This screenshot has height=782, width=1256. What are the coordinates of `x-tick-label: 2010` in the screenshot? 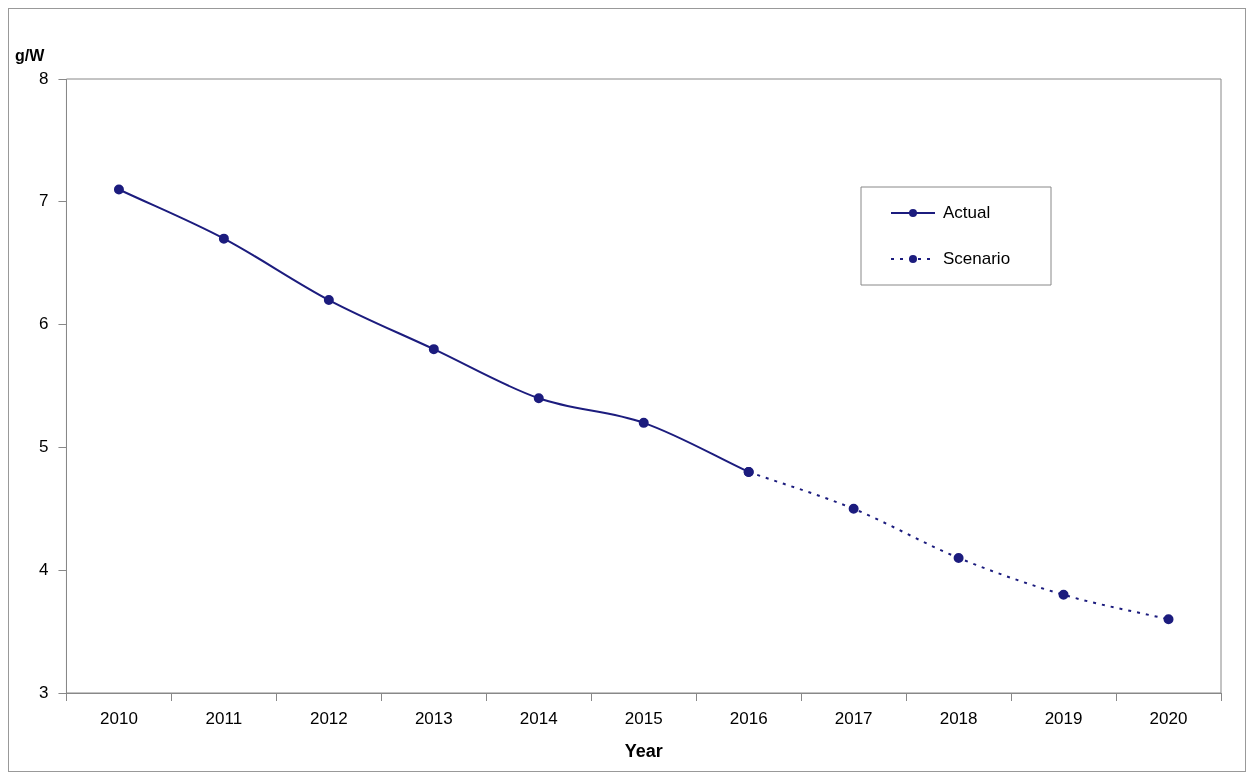 It's located at (119, 718).